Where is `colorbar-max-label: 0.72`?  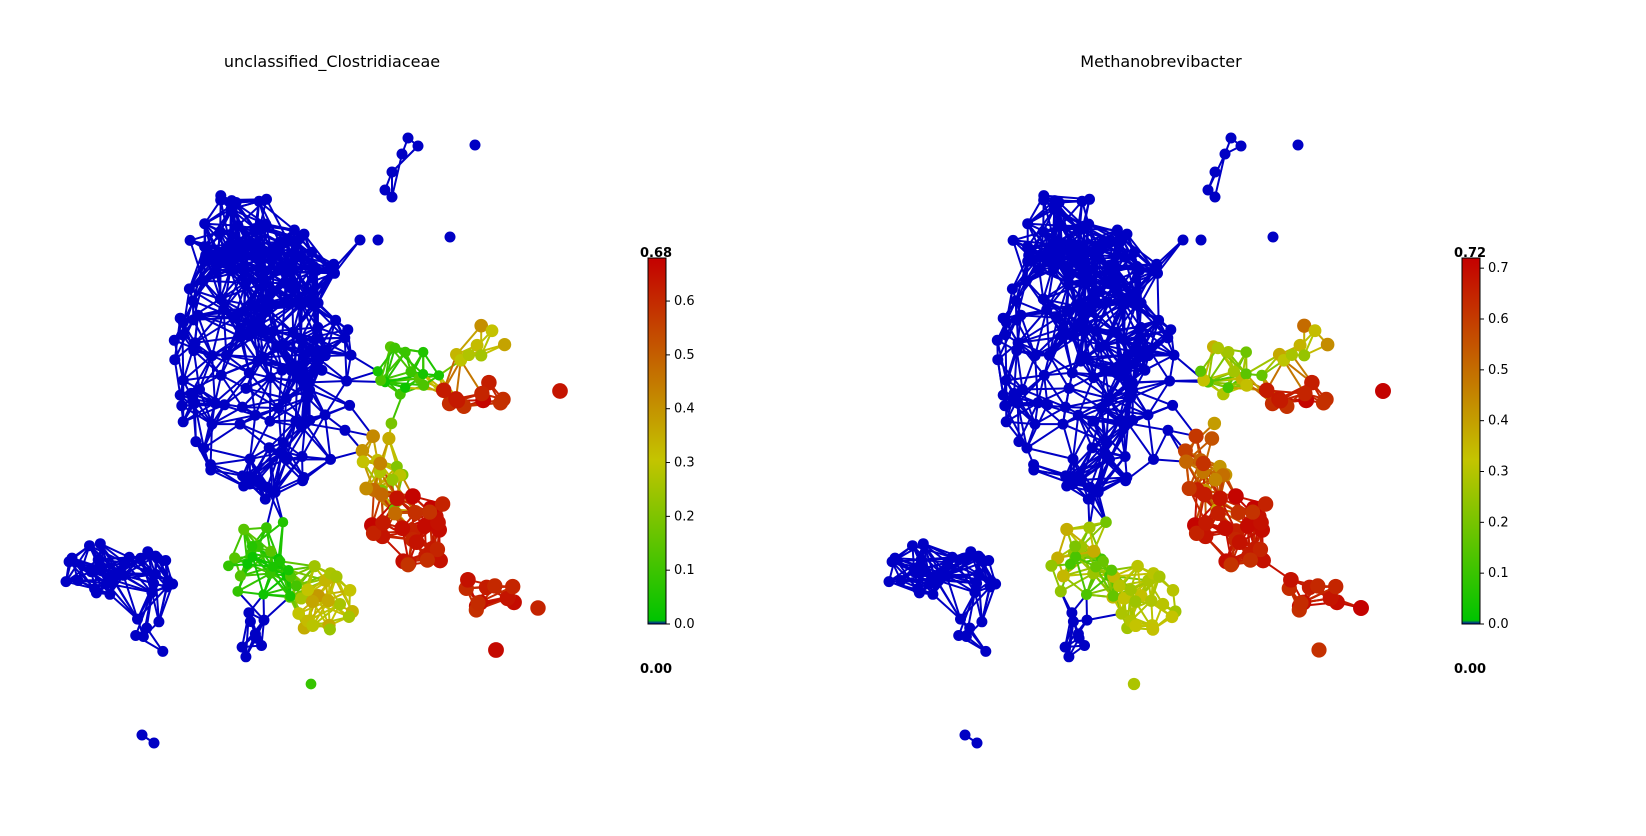
colorbar-max-label: 0.72 is located at coordinates (1470, 253).